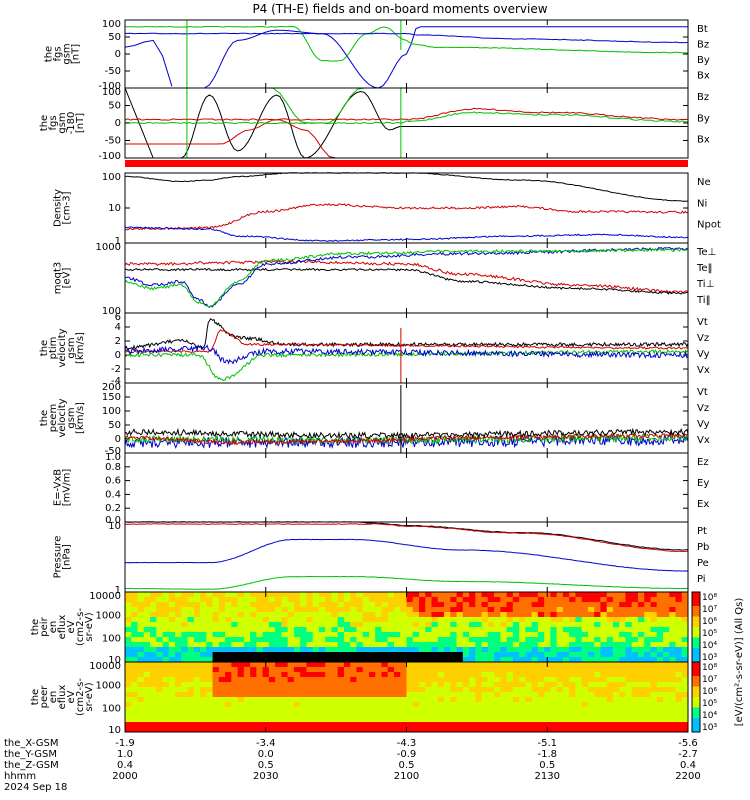  I want to click on panel-ylabel: thepeemvelocitygsm[km/s], so click(62, 417).